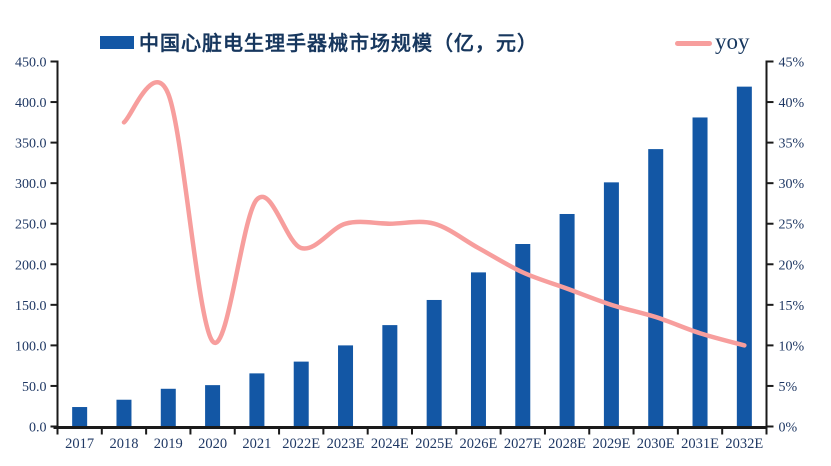 The height and width of the screenshot is (466, 831). Describe the element at coordinates (301, 444) in the screenshot. I see `x-tick-label: 2022E` at that location.